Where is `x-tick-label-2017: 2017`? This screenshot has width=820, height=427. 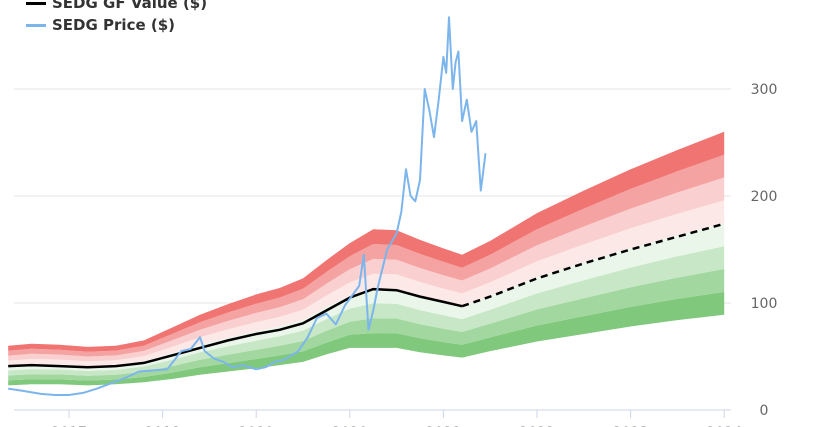 x-tick-label-2017: 2017 is located at coordinates (69, 426).